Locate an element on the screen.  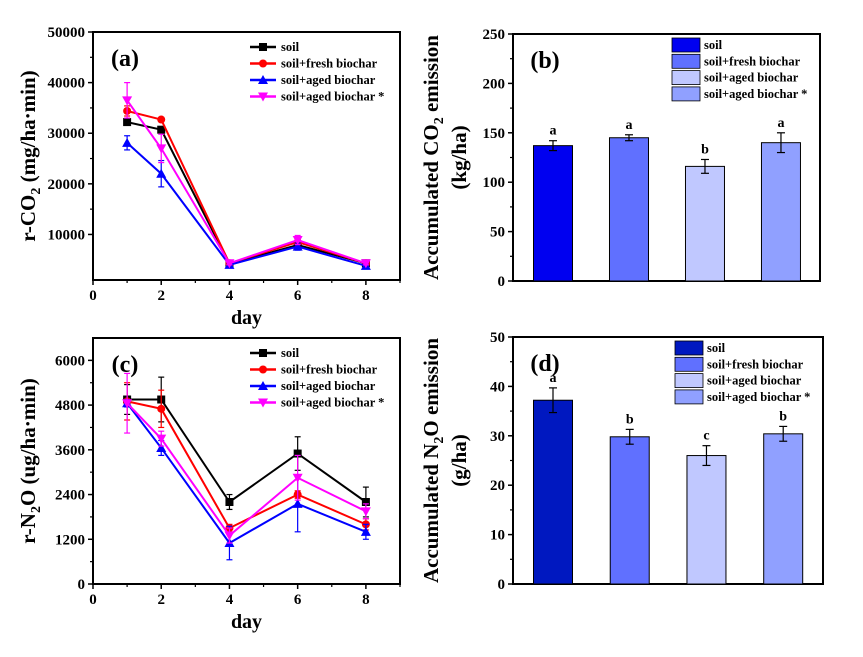
y-tick-label: 3600 is located at coordinates (70, 451).